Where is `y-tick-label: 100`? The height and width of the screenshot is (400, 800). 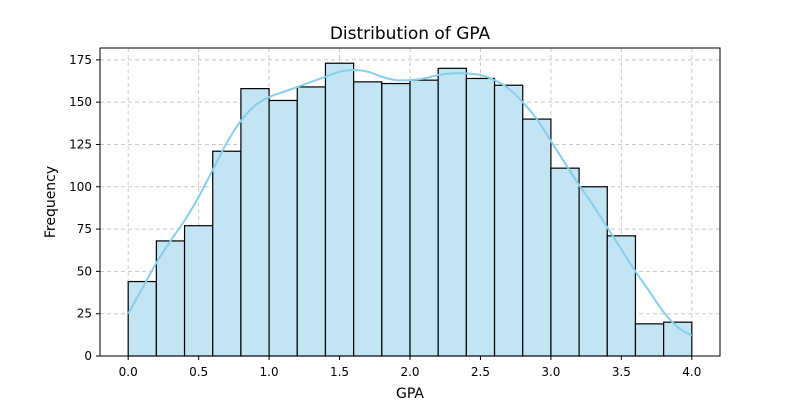
y-tick-label: 100 is located at coordinates (80, 187).